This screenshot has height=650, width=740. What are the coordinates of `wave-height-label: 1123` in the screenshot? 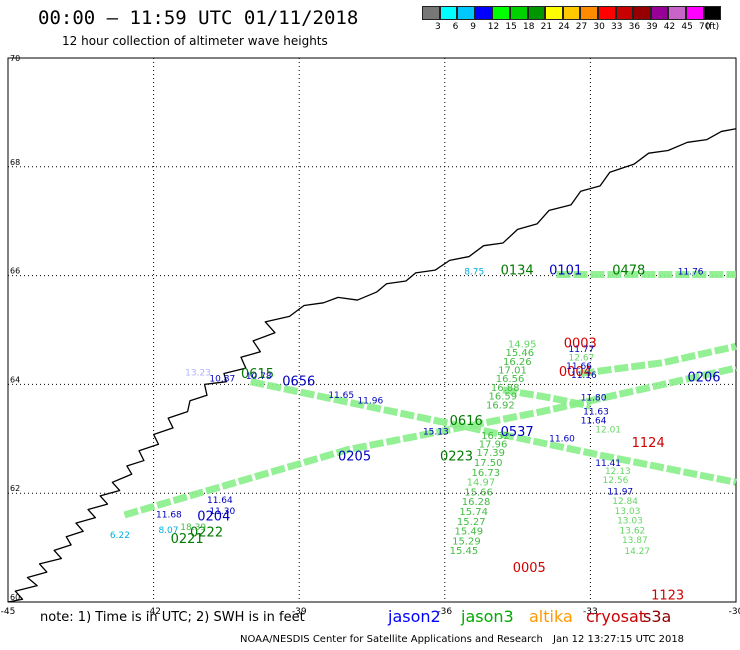 It's located at (667, 595).